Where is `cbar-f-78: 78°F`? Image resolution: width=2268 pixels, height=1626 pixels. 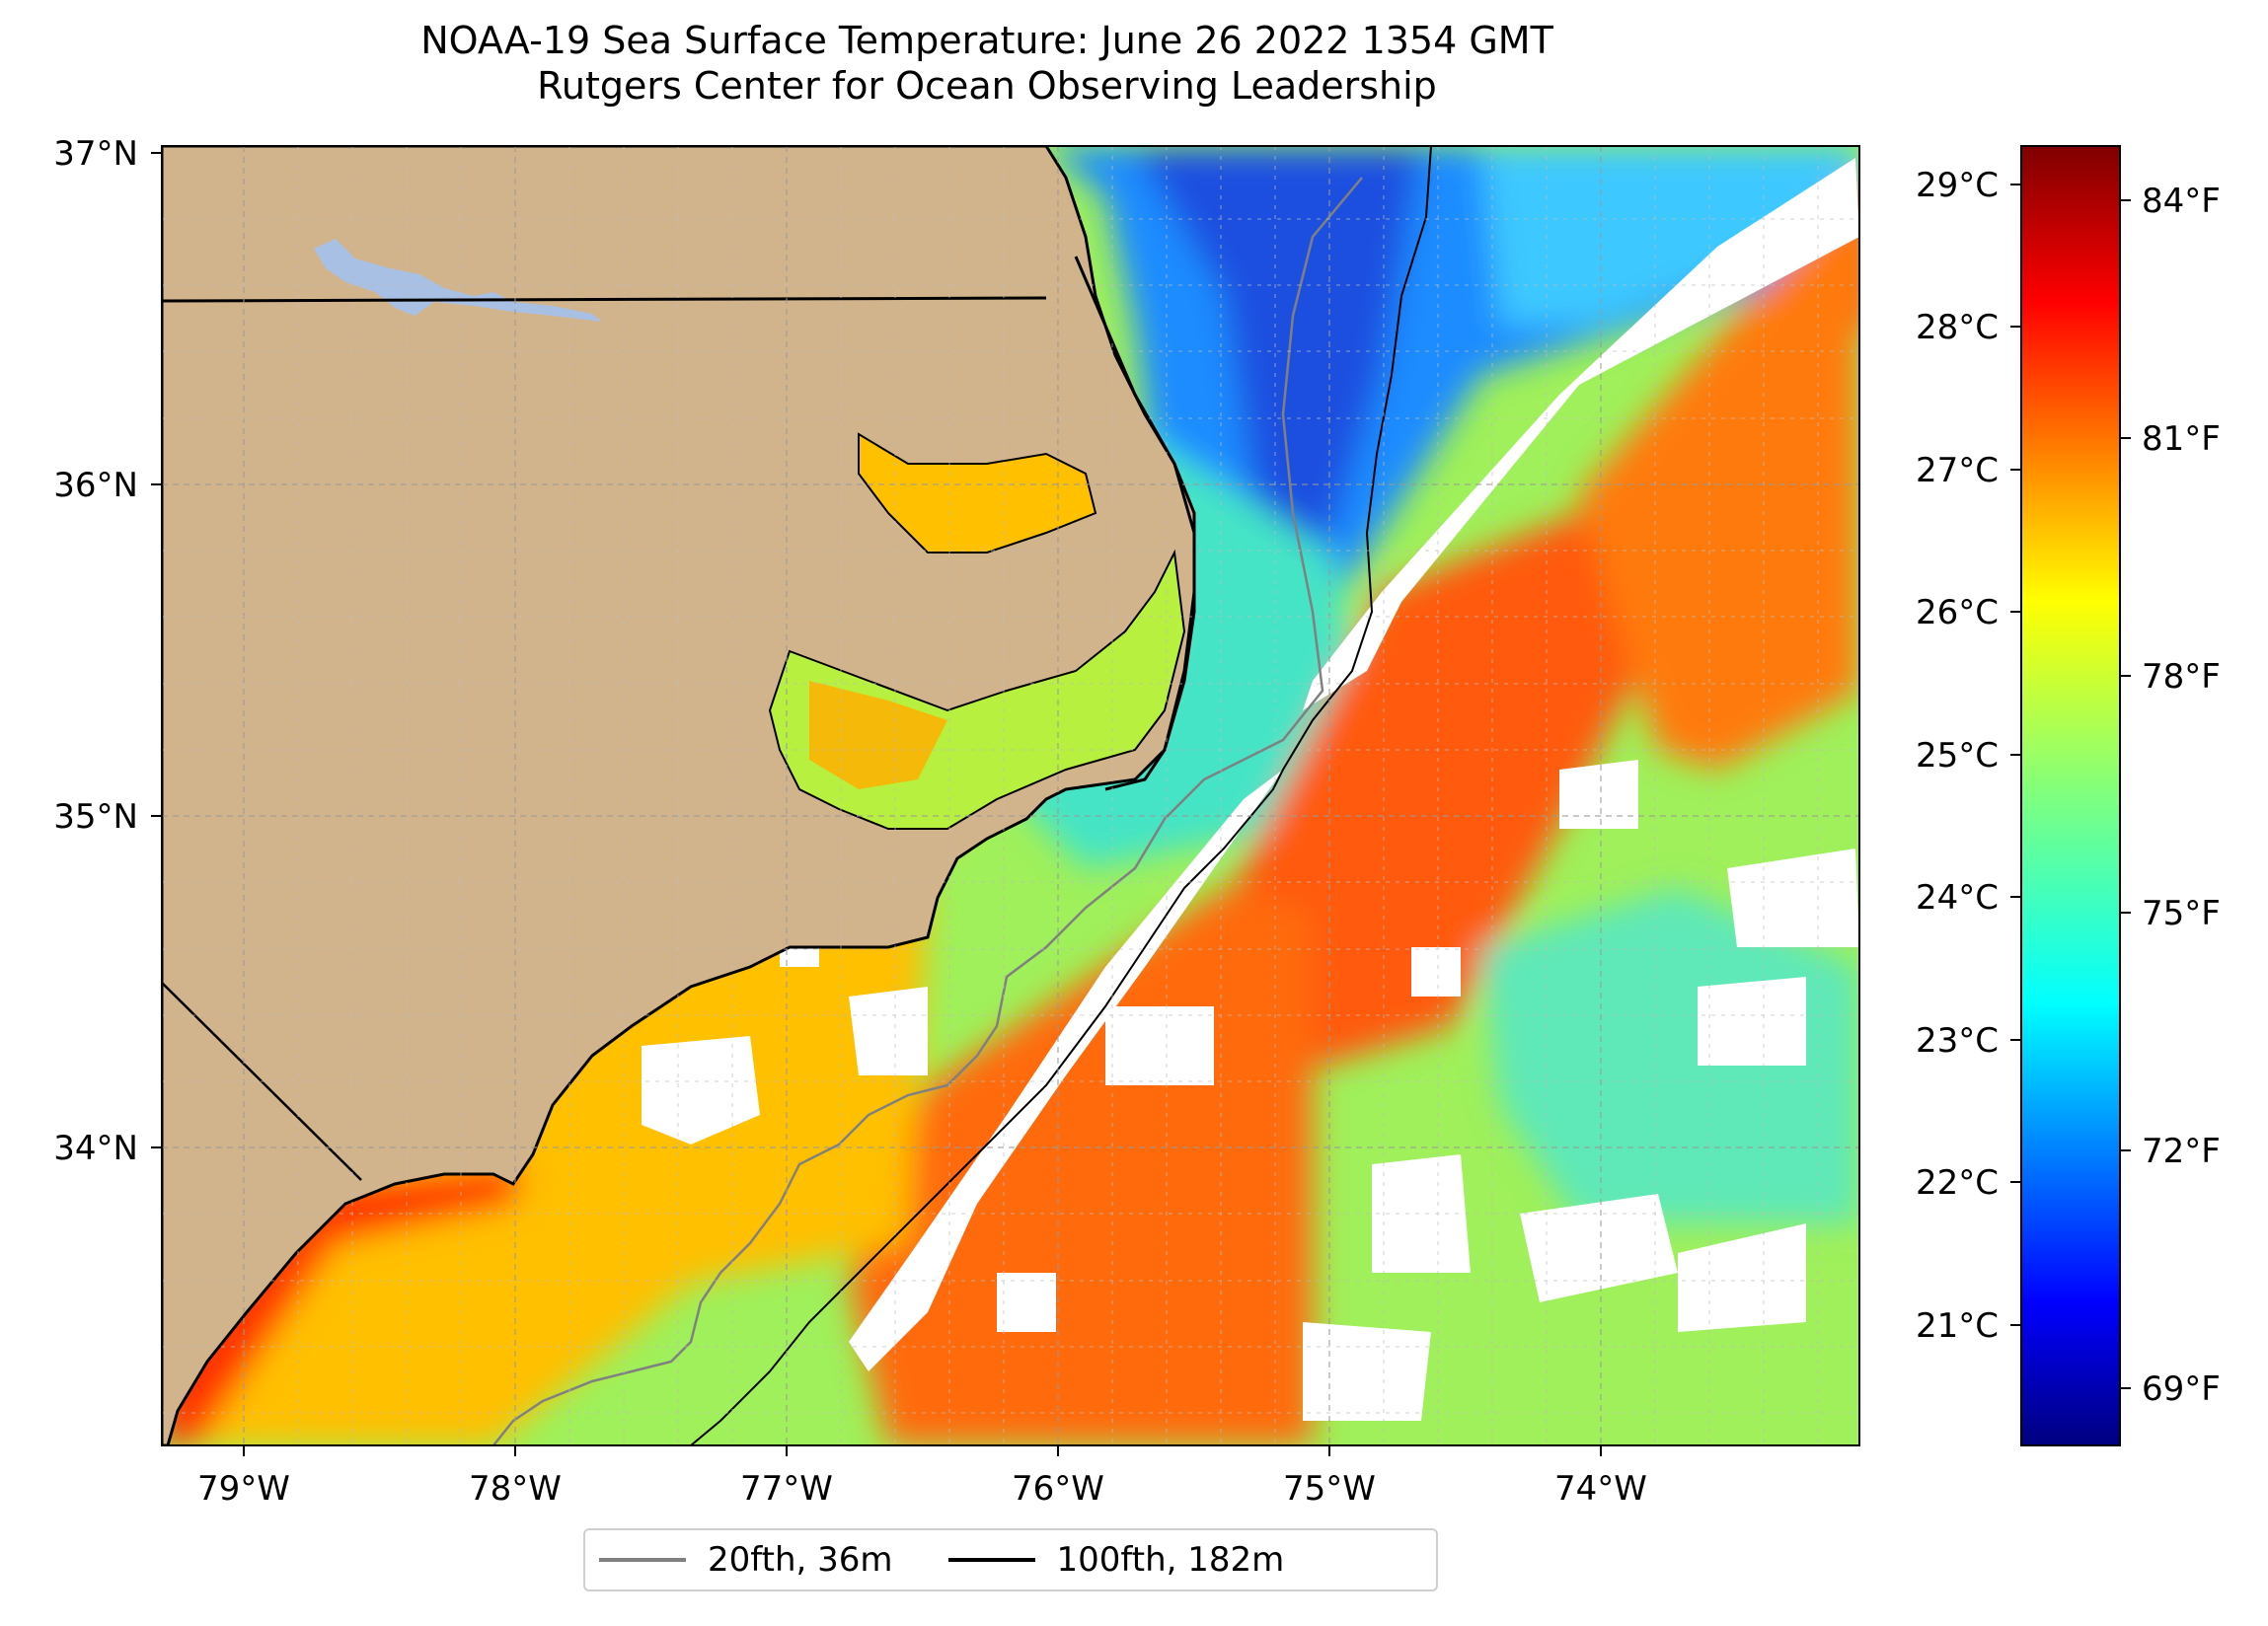 cbar-f-78: 78°F is located at coordinates (2182, 677).